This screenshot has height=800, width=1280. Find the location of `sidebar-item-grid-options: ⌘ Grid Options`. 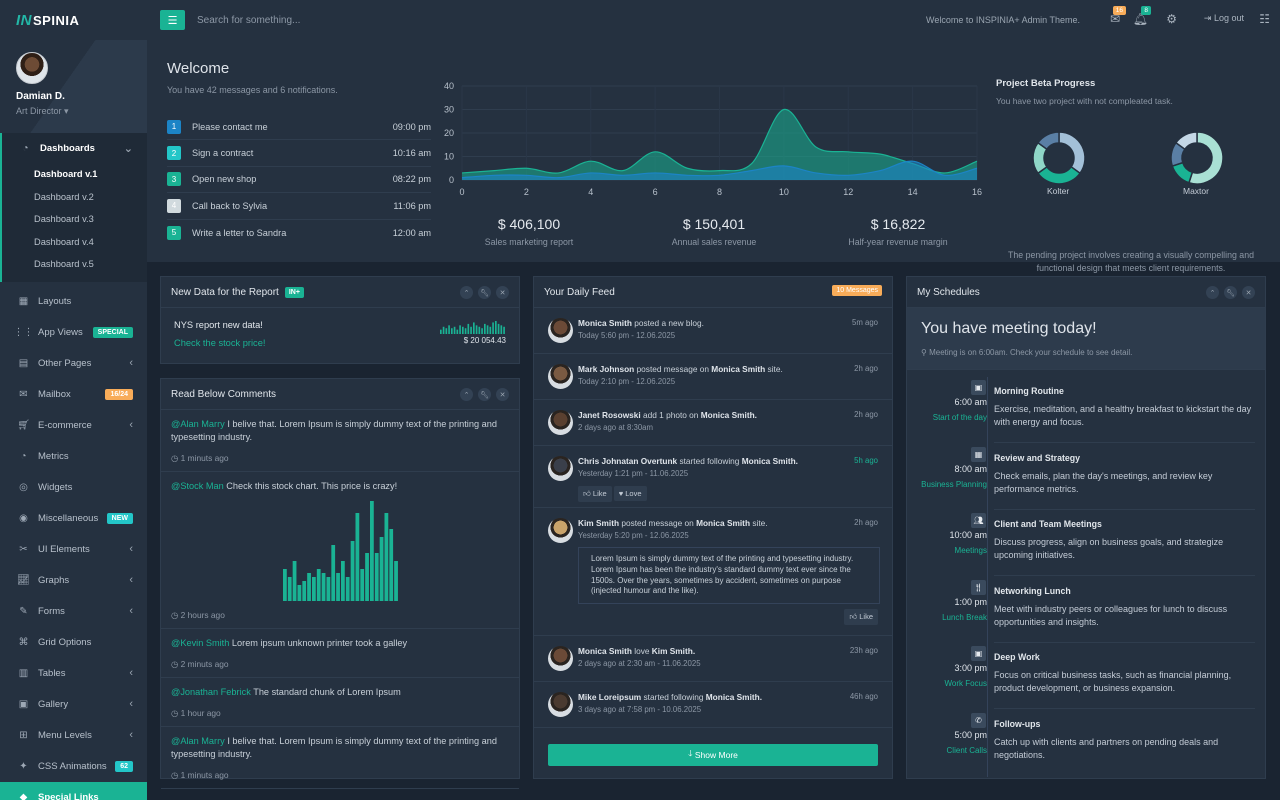

sidebar-item-grid-options: ⌘ Grid Options is located at coordinates (73, 642).